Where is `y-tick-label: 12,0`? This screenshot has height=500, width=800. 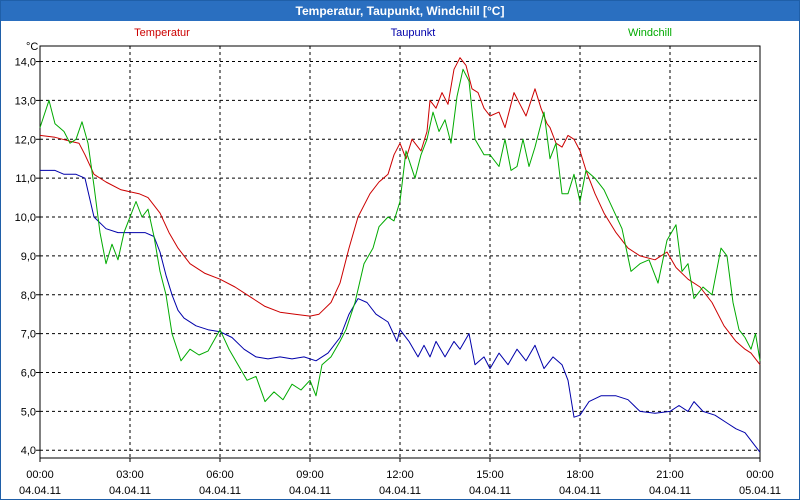
y-tick-label: 12,0 is located at coordinates (25, 140).